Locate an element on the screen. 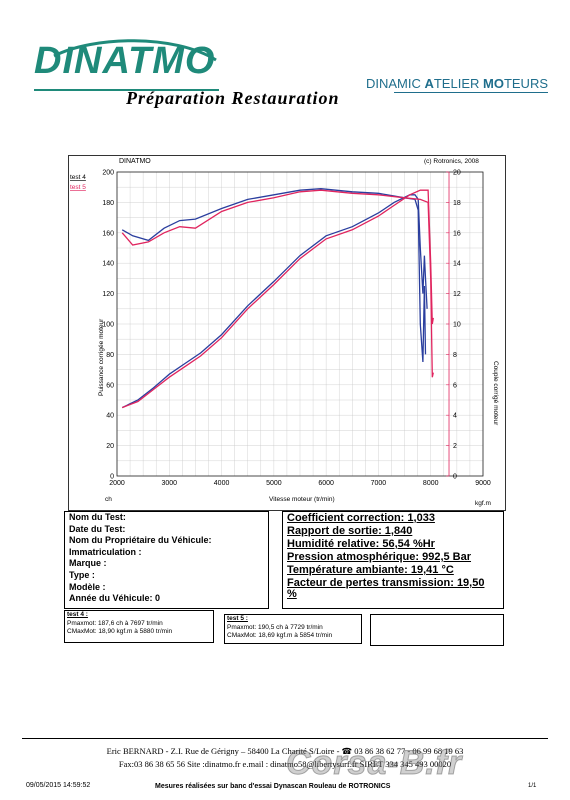  x-tick-label: 9000 is located at coordinates (483, 483).